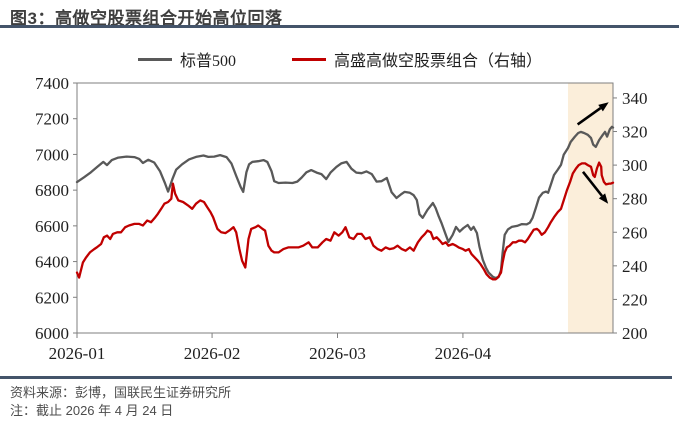  I want to click on chart-title: 图3：高做空股票组合开始高位回落, so click(146, 18).